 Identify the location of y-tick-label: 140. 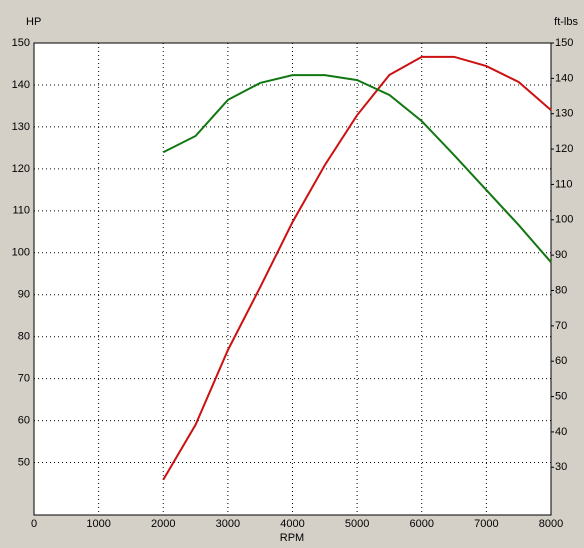
(21, 85).